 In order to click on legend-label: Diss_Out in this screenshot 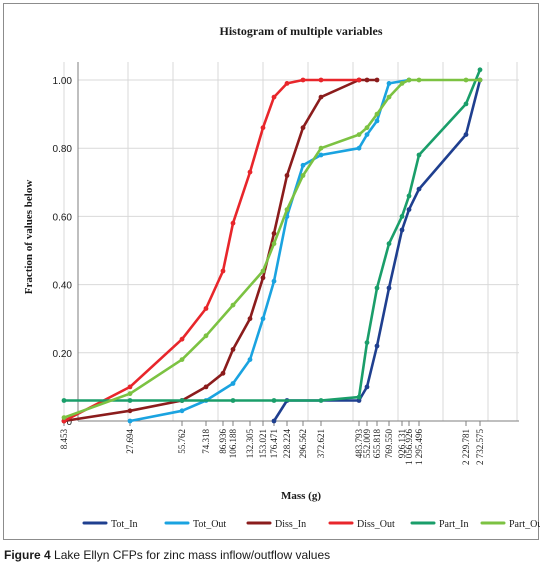, I will do `click(376, 524)`.